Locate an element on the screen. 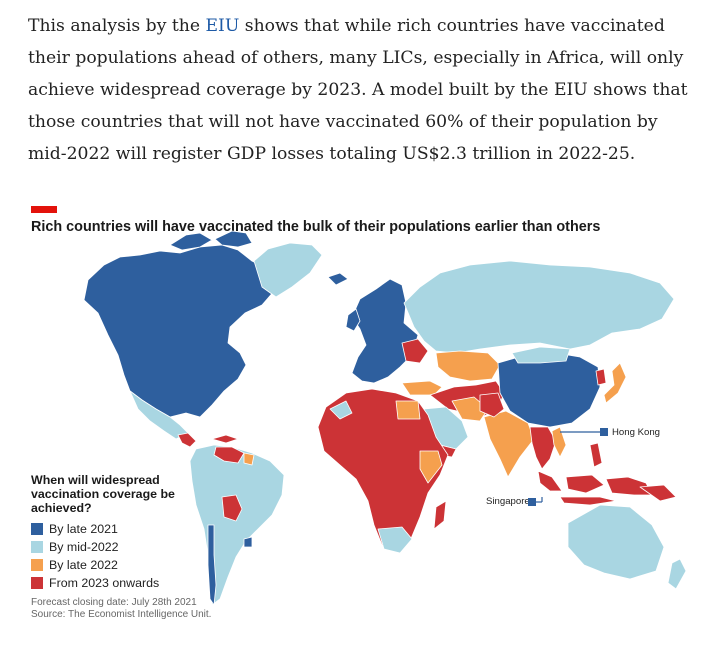 This screenshot has height=647, width=709. region-australia is located at coordinates (616, 542).